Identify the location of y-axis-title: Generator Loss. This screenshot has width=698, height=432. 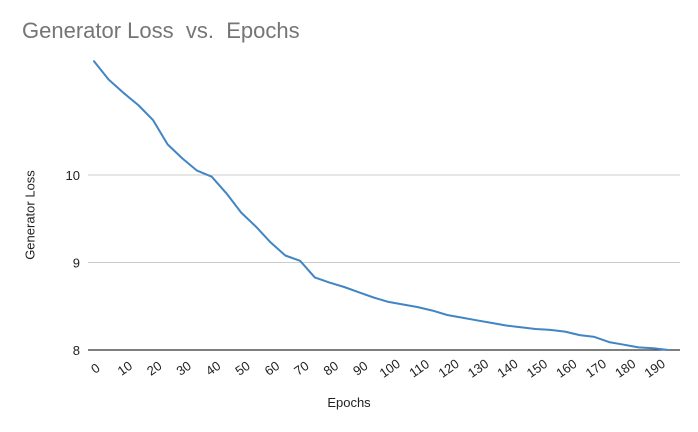
(30, 215).